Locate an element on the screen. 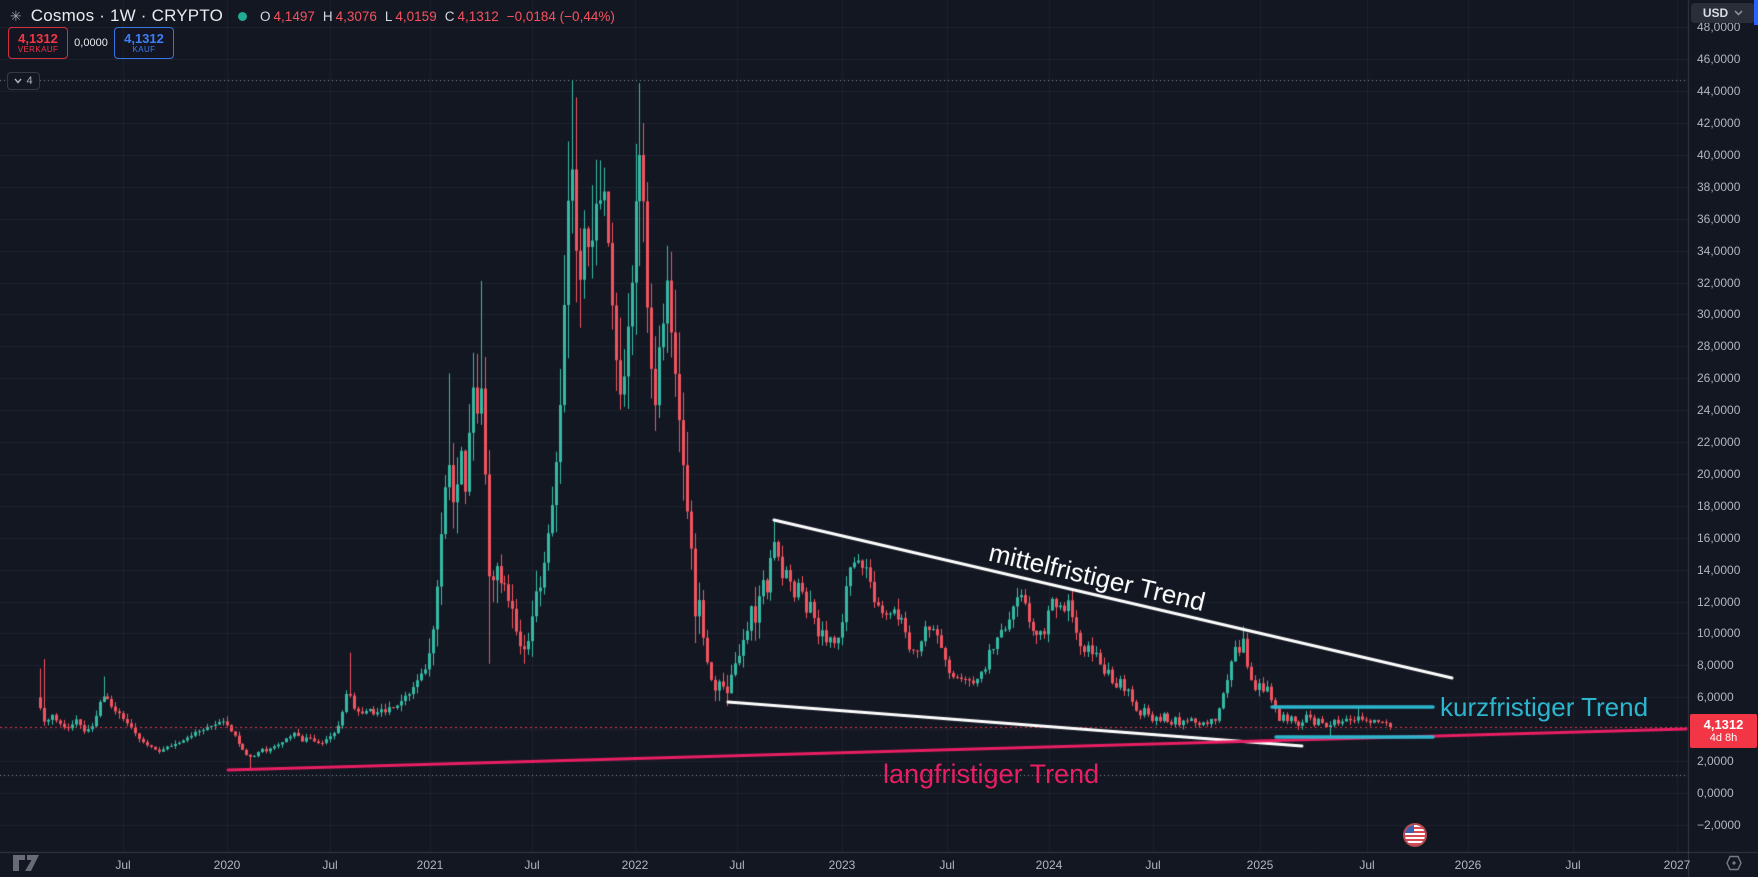 The height and width of the screenshot is (877, 1758). price-tick: 2,0000 is located at coordinates (1715, 761).